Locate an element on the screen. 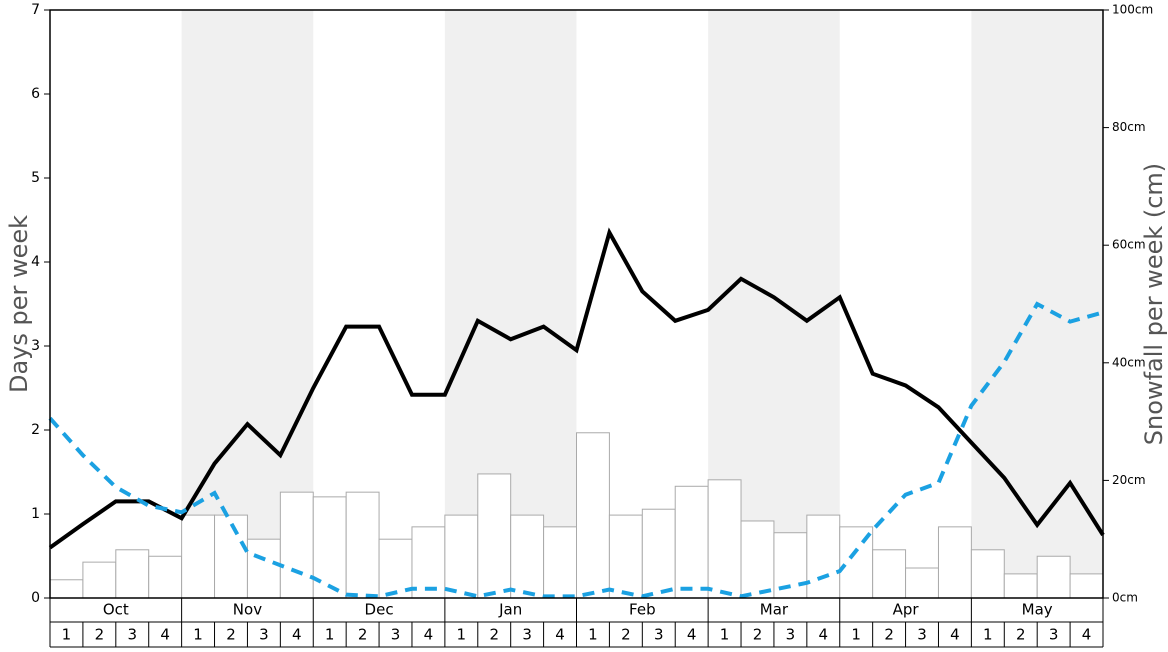 Image resolution: width=1168 pixels, height=652 pixels. y-tick-label: 6 is located at coordinates (35, 94).